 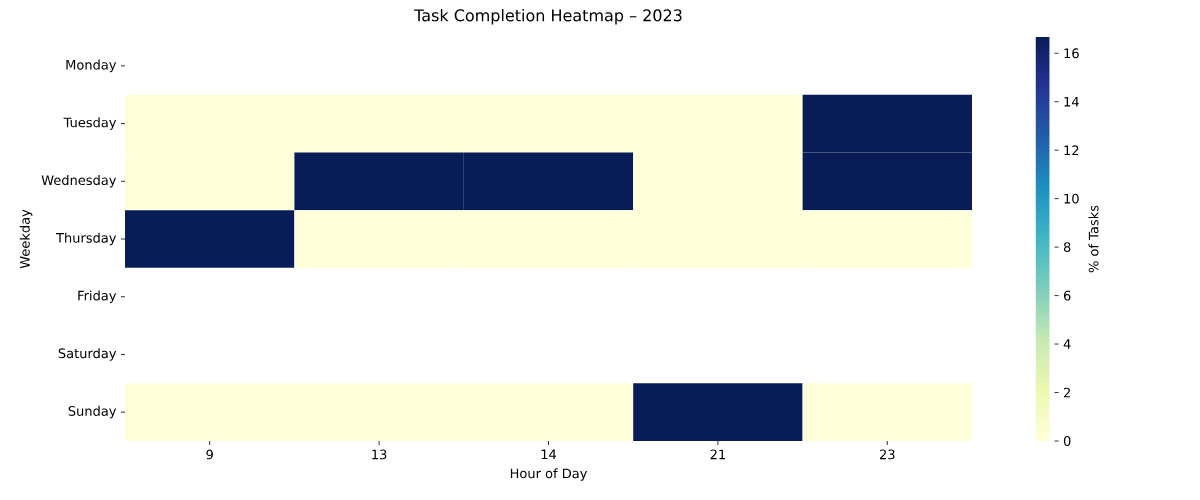 I want to click on color-bar-label: 12, so click(x=1071, y=150).